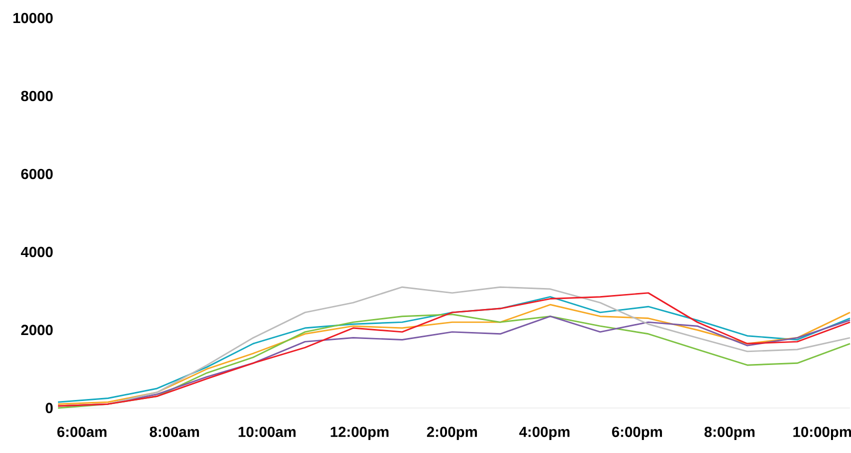 The image size is (851, 453). What do you see at coordinates (729, 433) in the screenshot?
I see `x-tick-label: 8:00pm` at bounding box center [729, 433].